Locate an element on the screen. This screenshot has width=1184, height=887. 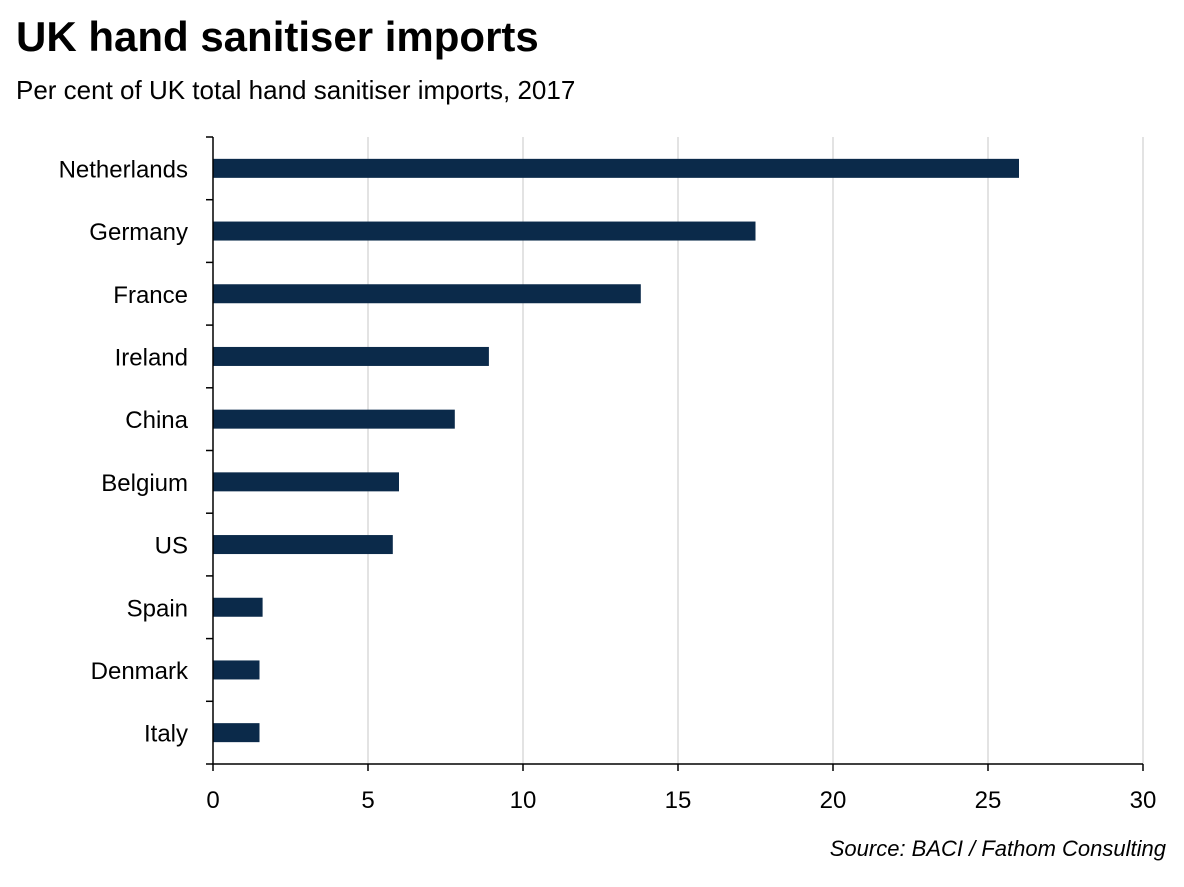
category-label: Netherlands is located at coordinates (123, 169).